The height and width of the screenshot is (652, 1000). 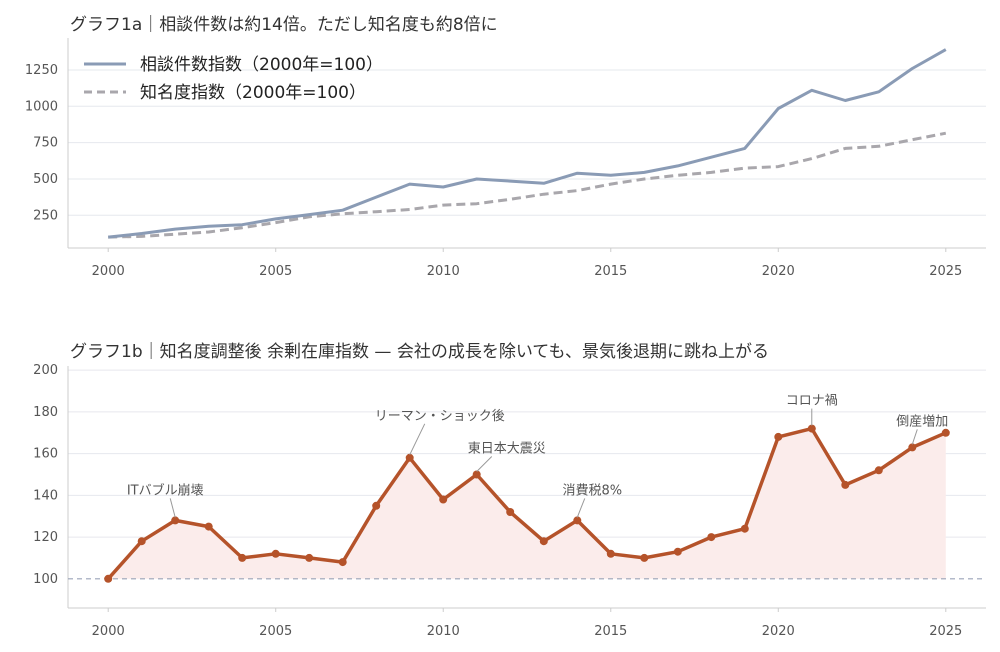 I want to click on y-tick-label: 180, so click(x=45, y=412).